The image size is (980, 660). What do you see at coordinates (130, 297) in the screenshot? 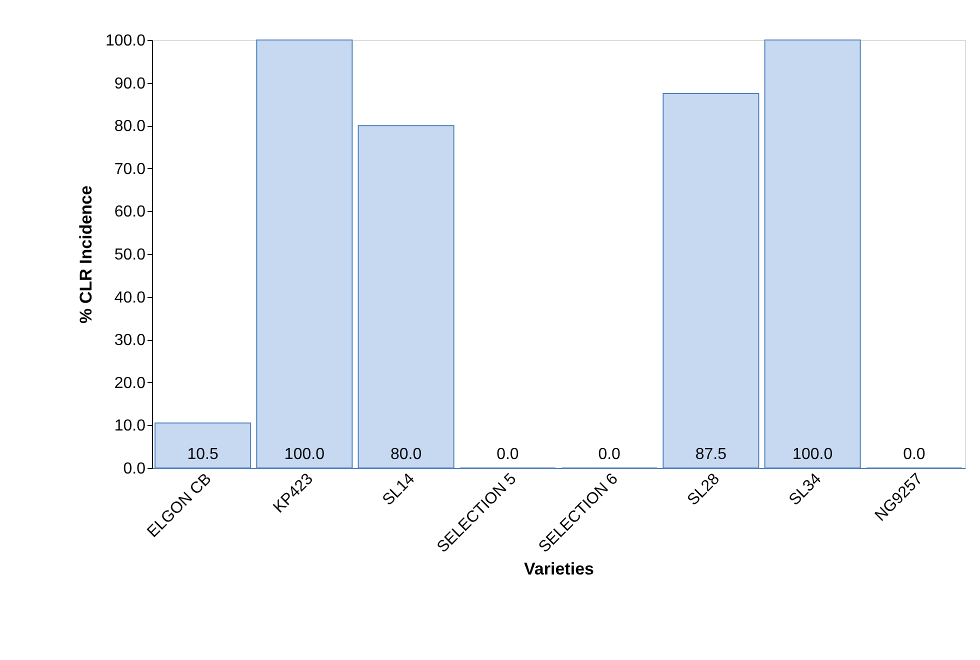
I see `y-tick-label: 40.0` at bounding box center [130, 297].